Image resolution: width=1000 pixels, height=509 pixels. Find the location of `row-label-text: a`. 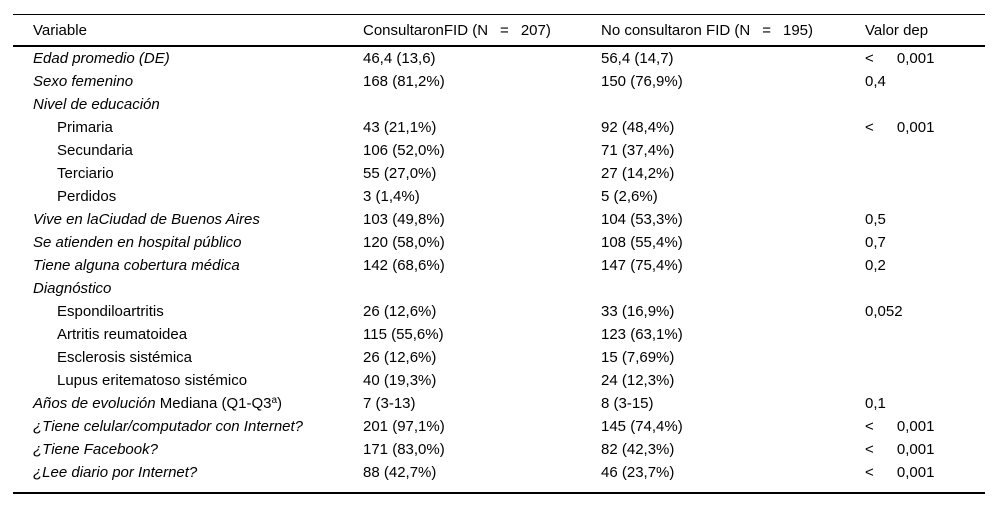

row-label-text: a is located at coordinates (274, 400).